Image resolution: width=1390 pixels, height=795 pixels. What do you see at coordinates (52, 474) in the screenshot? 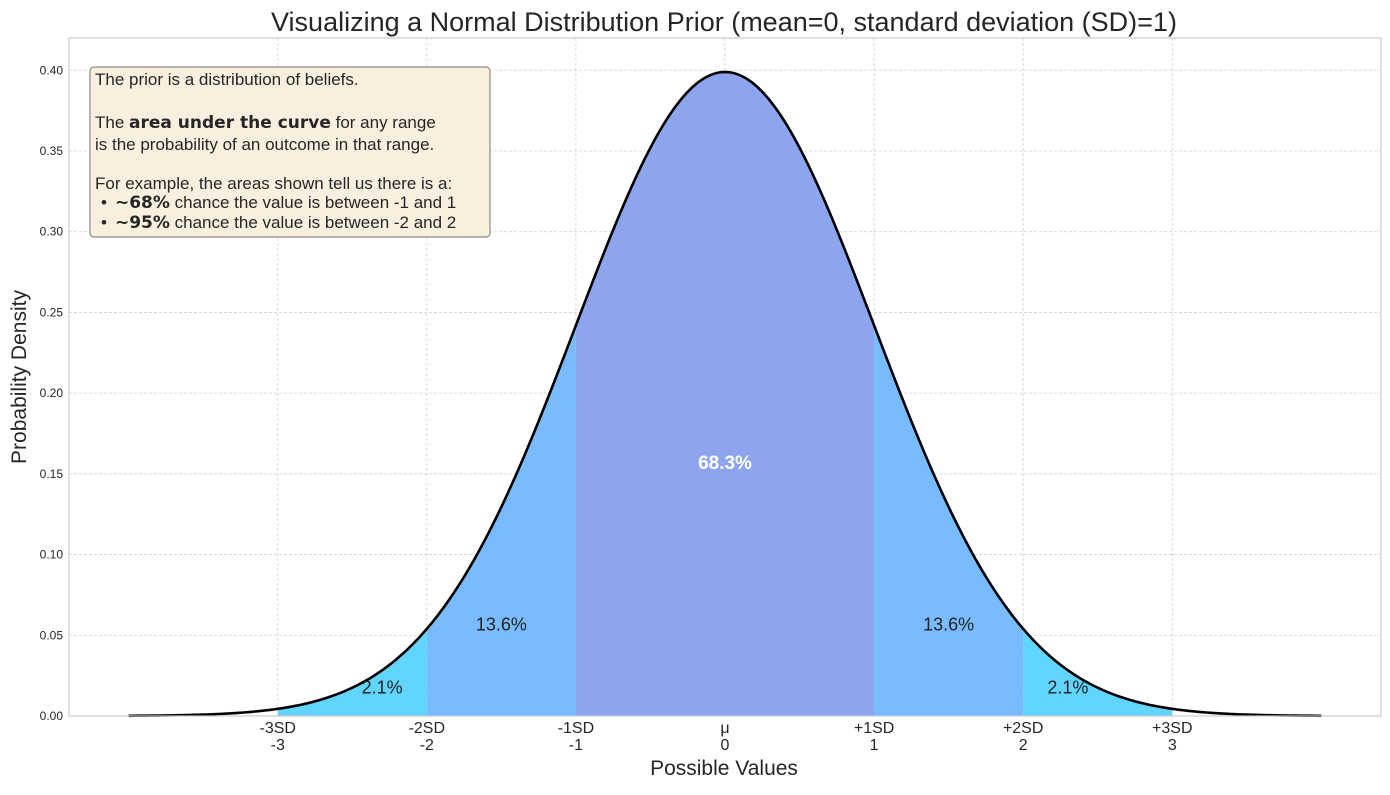
I see `y-tick-label: 0.15` at bounding box center [52, 474].